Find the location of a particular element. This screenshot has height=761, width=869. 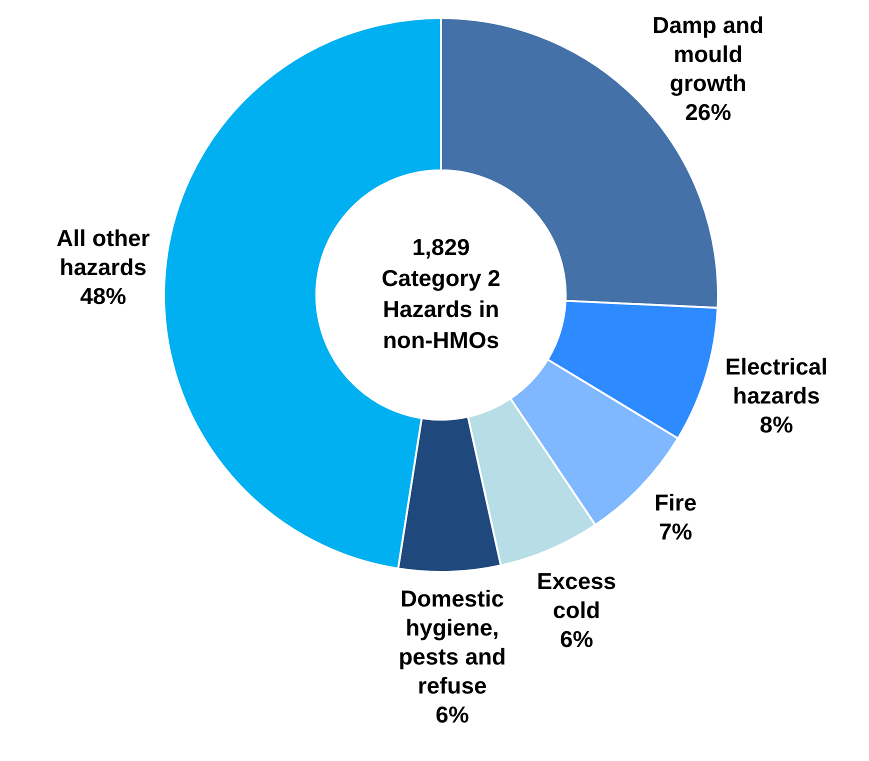

data-label: 8% is located at coordinates (777, 424).